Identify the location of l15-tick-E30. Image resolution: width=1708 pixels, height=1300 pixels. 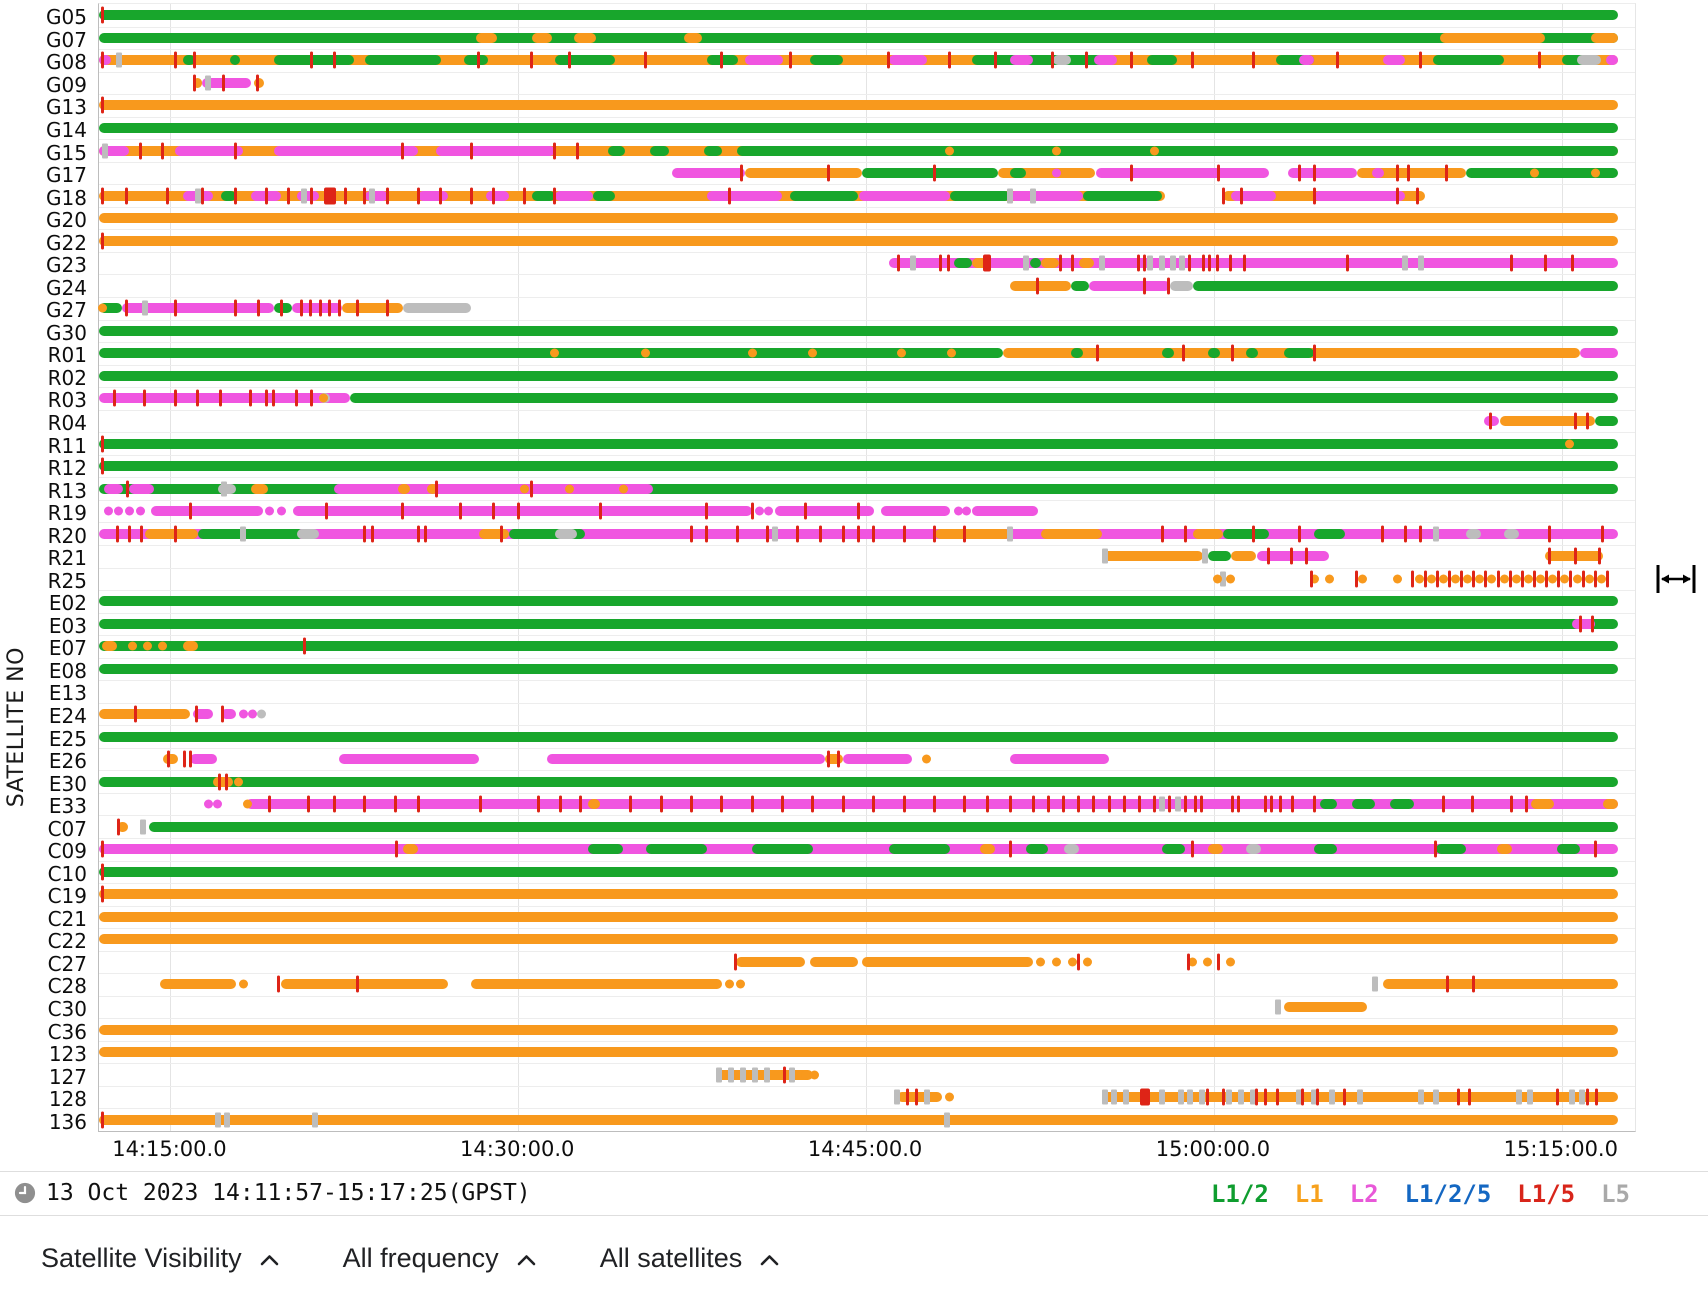
(219, 782).